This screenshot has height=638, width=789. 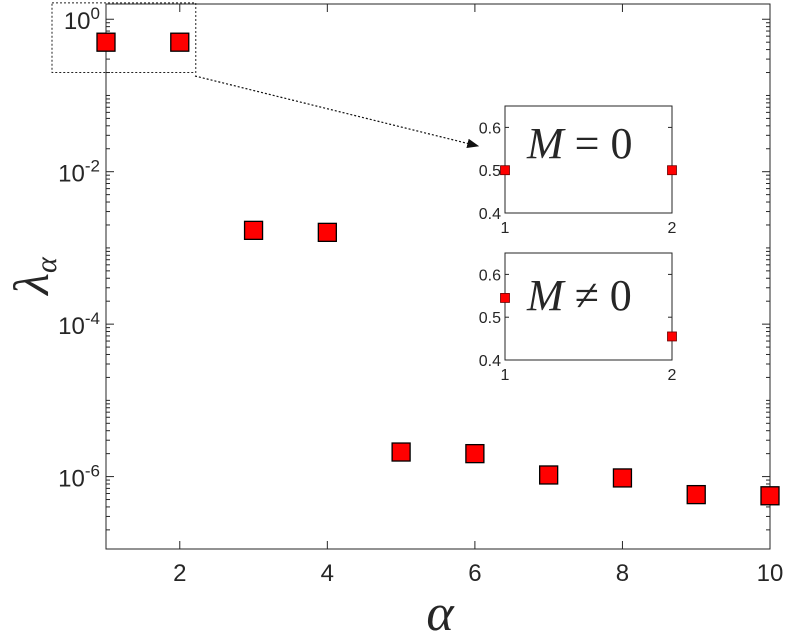 I want to click on y-tick-label: 10⁻⁶, so click(x=79, y=477).